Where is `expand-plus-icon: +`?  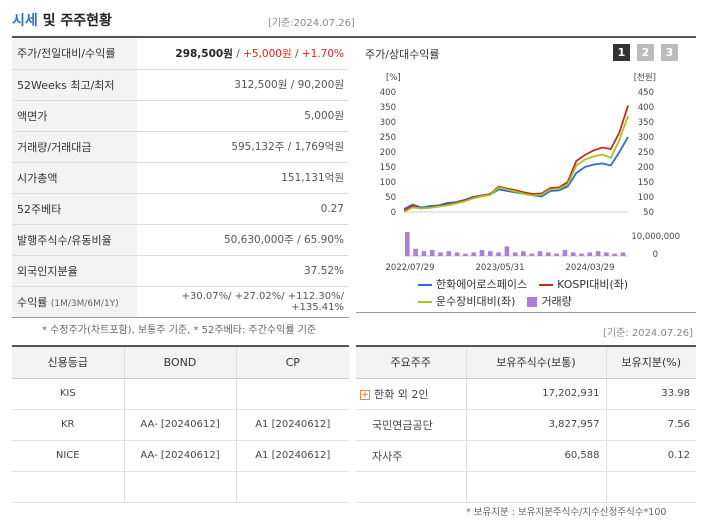
expand-plus-icon: + is located at coordinates (365, 394).